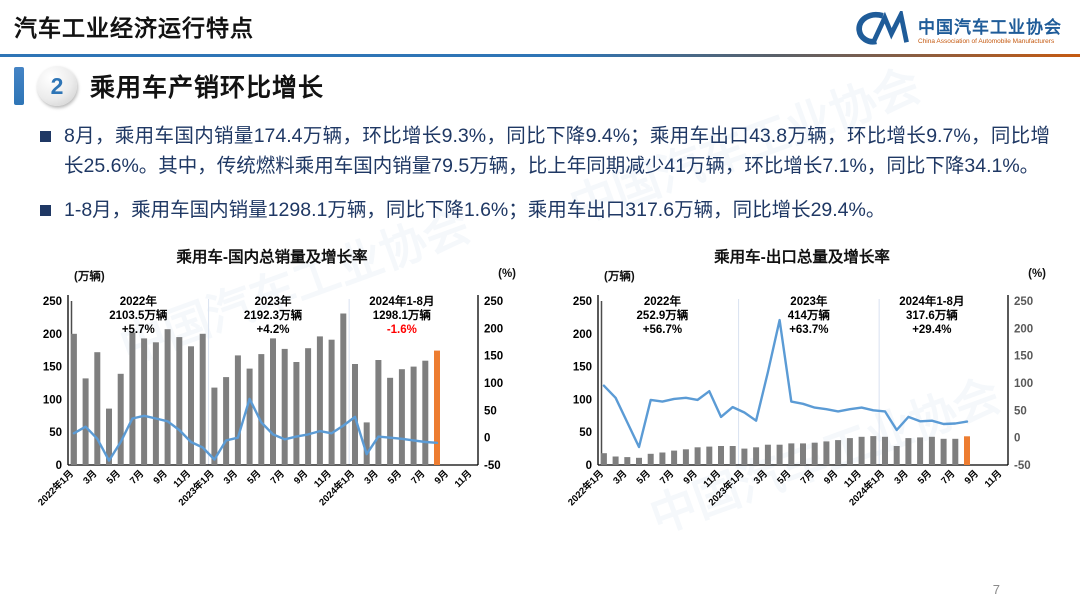 Image resolution: width=1080 pixels, height=607 pixels. What do you see at coordinates (547, 86) in the screenshot?
I see `section-header: 2 乘用车产销环比增长` at bounding box center [547, 86].